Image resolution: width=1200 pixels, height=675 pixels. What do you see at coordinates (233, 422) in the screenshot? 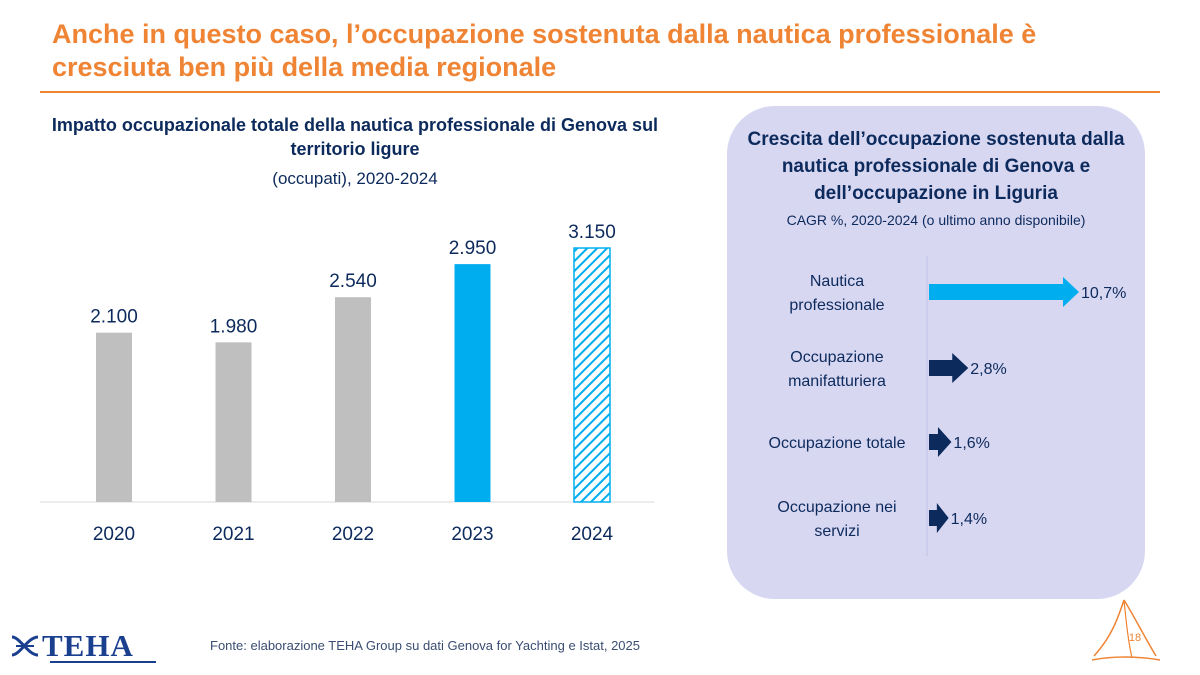
I see `bar-2021` at bounding box center [233, 422].